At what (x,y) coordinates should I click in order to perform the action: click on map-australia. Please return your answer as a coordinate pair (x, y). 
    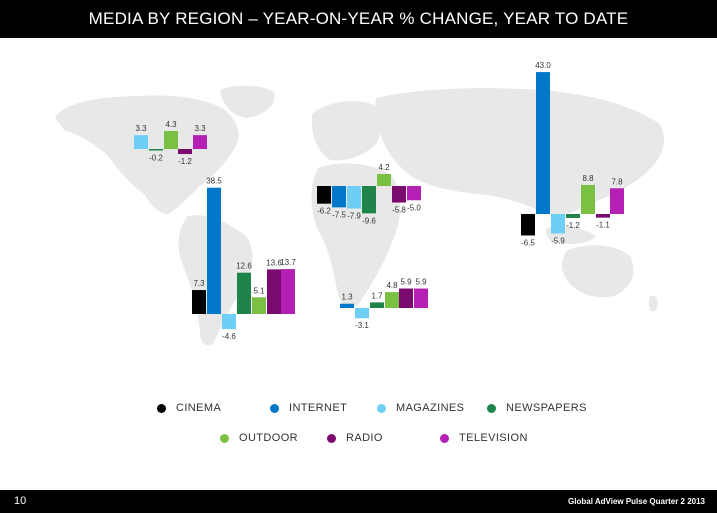
    Looking at the image, I should click on (598, 271).